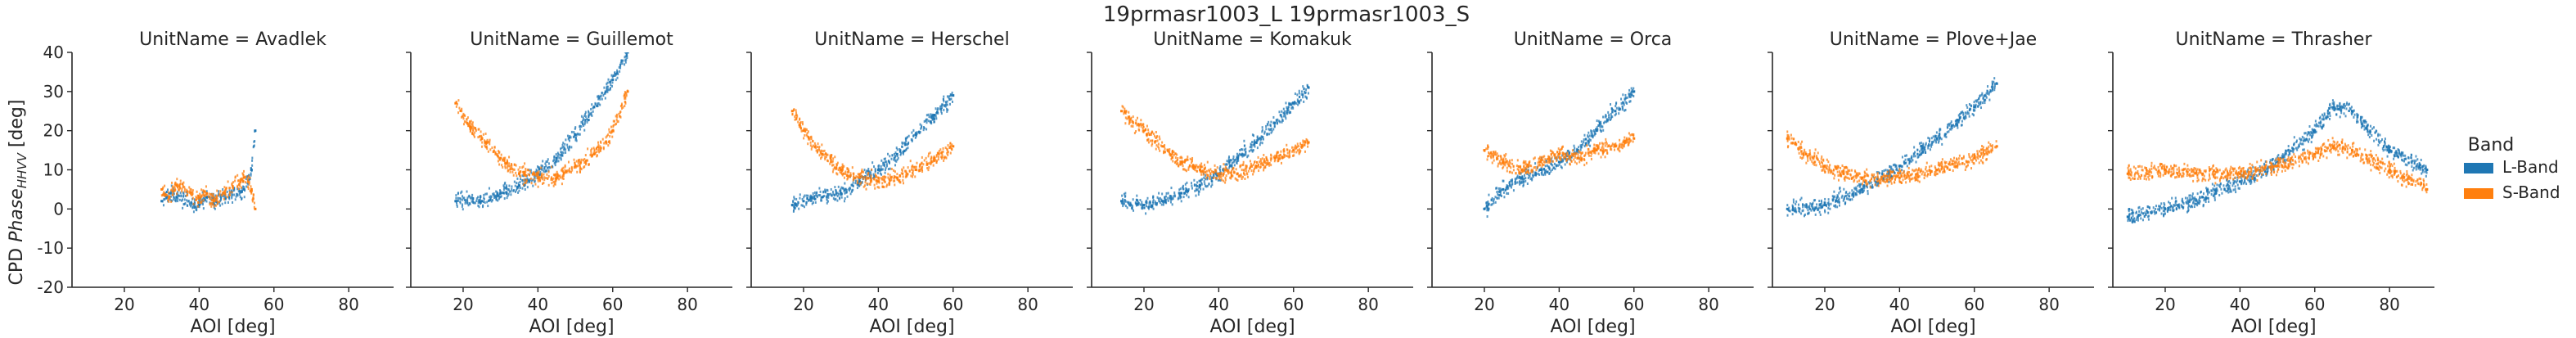  I want to click on y-tick-label: -10, so click(50, 248).